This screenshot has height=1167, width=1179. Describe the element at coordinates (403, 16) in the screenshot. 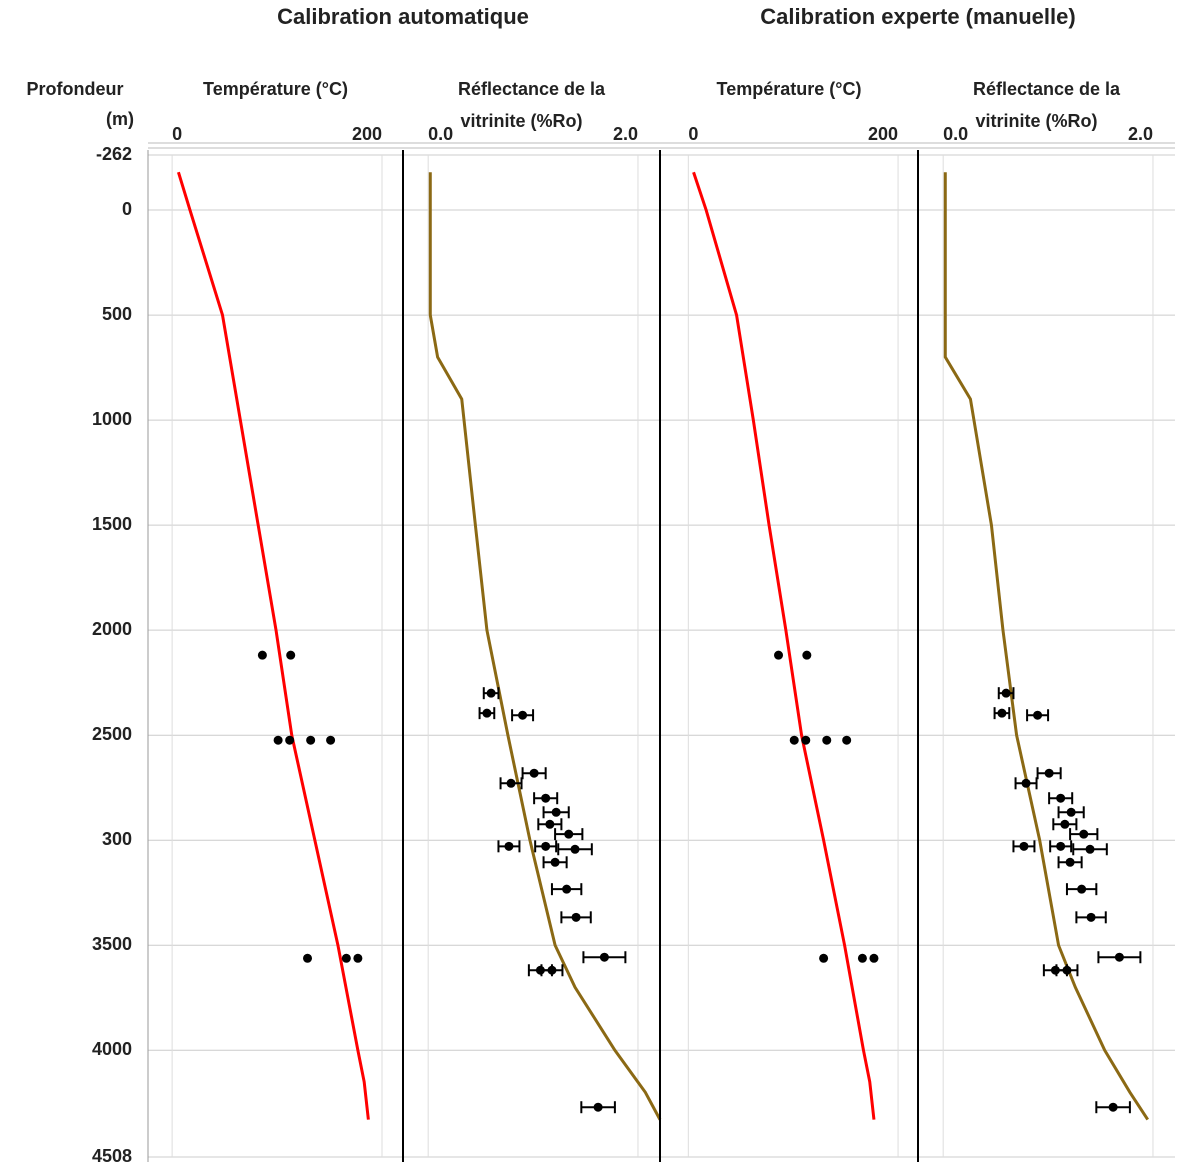

I see `chart-title: Calibration automatique` at that location.